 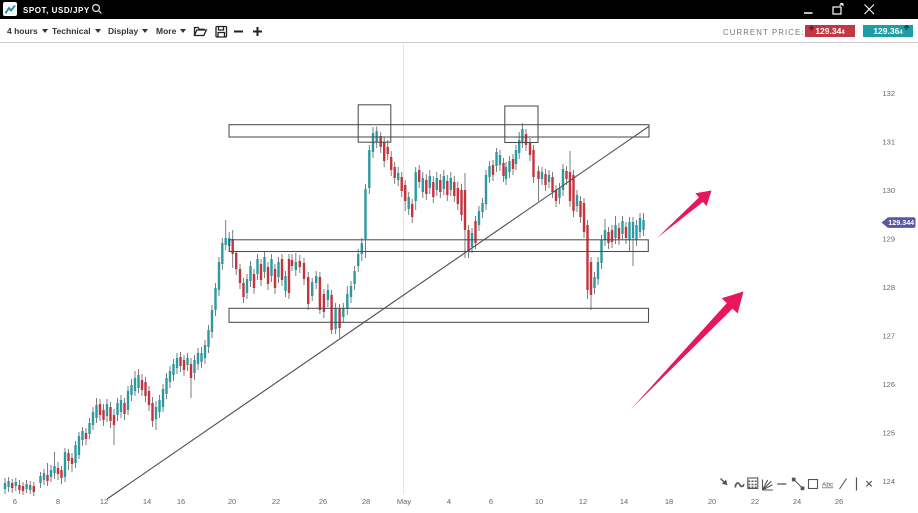 What do you see at coordinates (888, 287) in the screenshot?
I see `svg-text: 128` at bounding box center [888, 287].